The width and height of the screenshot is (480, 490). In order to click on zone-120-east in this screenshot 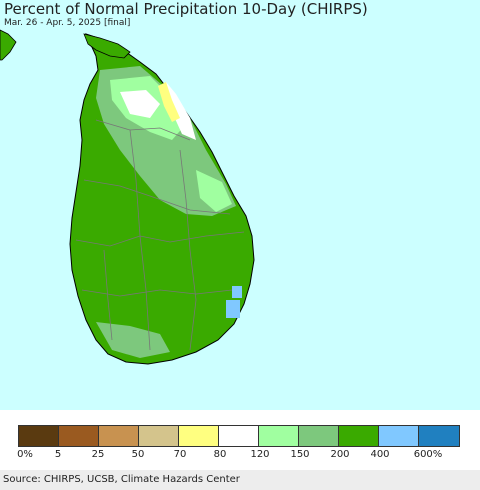, I will do `click(214, 191)`.